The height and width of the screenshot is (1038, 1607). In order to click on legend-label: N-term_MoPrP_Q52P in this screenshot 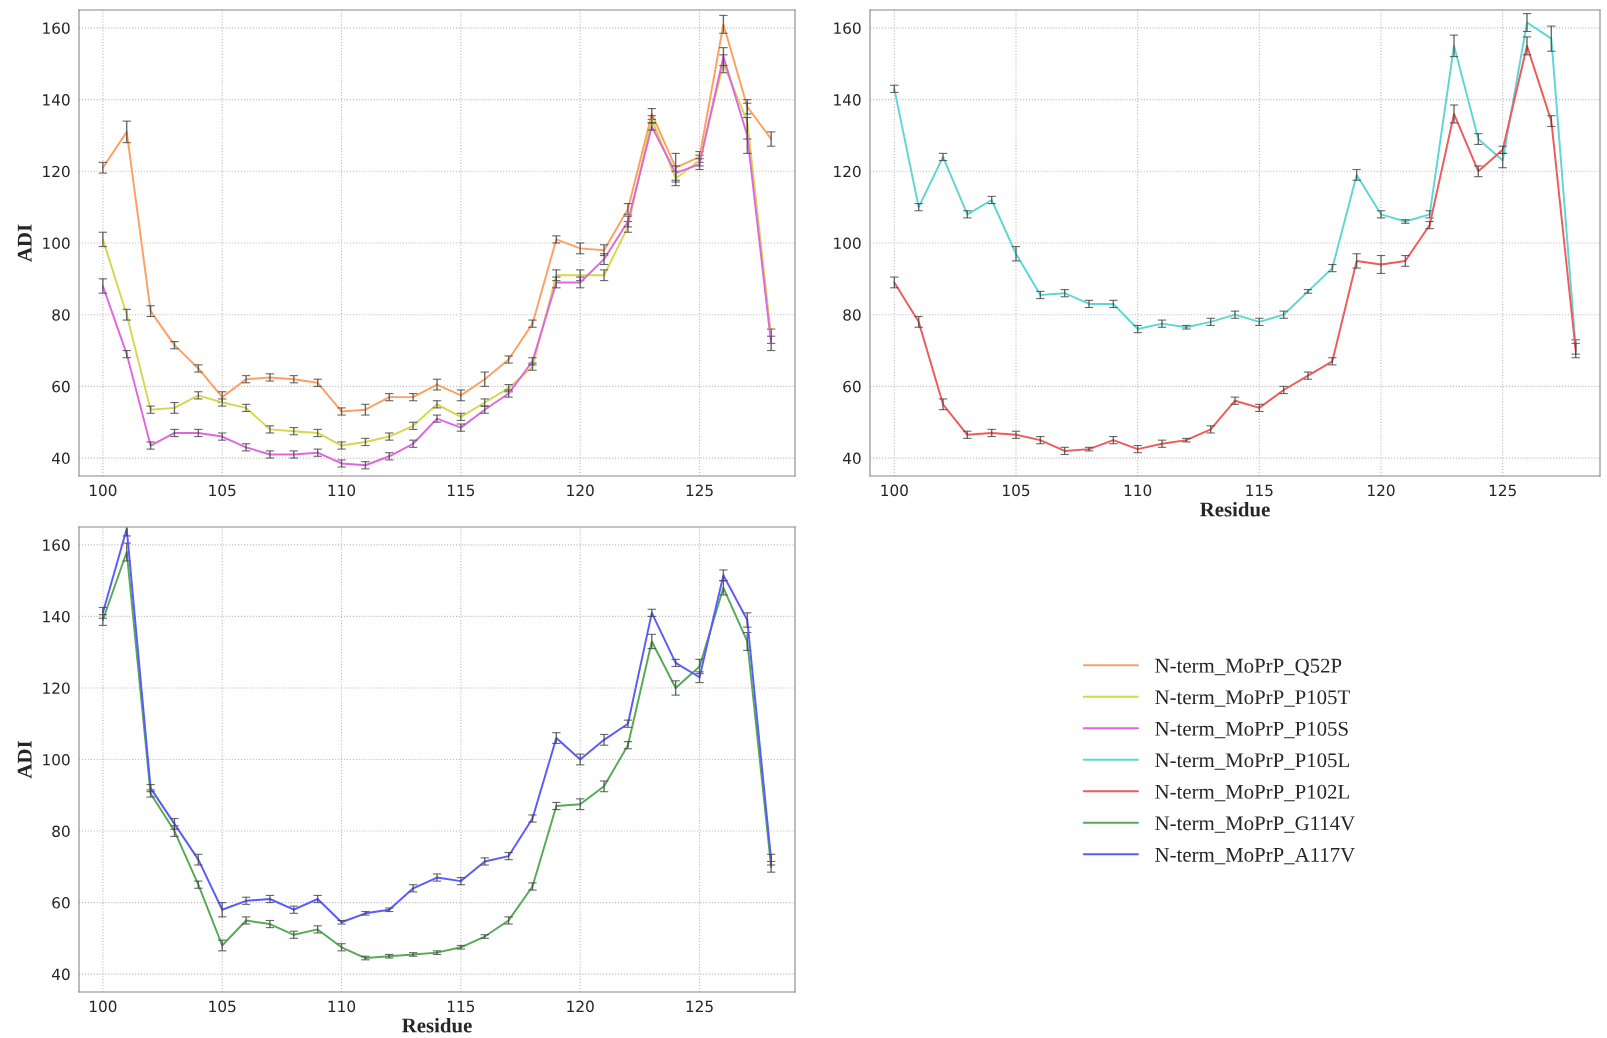, I will do `click(1248, 667)`.